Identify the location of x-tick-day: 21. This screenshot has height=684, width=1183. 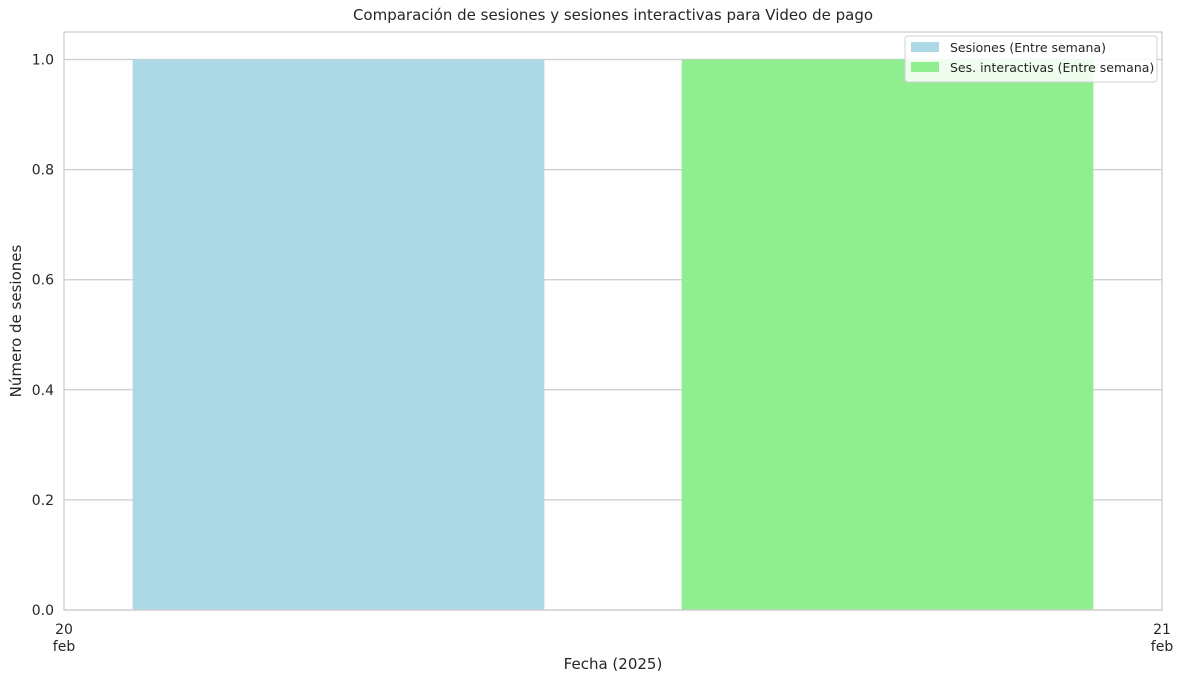
(1162, 630).